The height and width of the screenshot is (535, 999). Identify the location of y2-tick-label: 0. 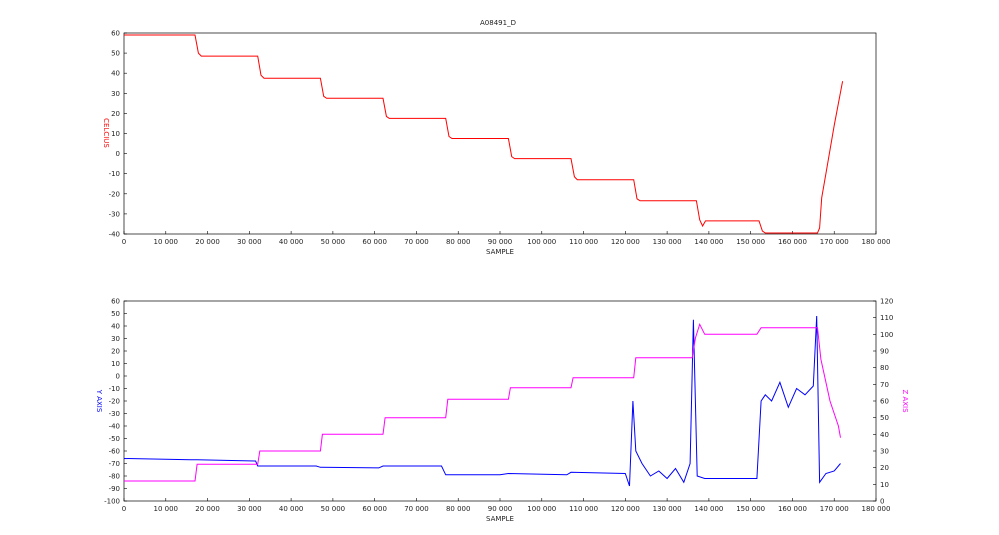
(882, 502).